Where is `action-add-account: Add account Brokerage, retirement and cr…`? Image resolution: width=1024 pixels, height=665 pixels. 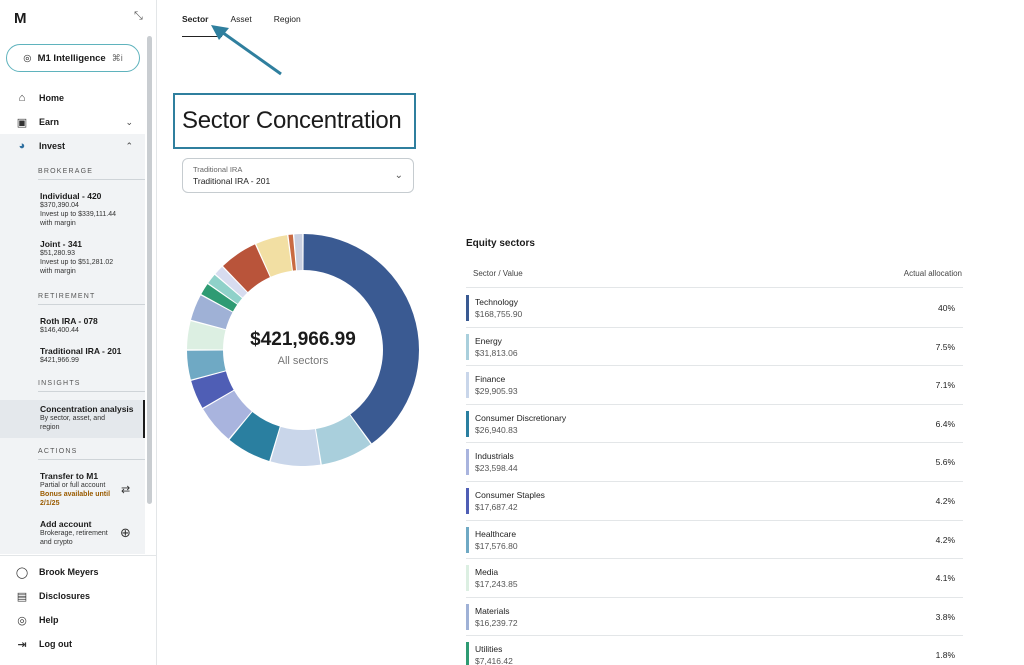 action-add-account: Add account Brokerage, retirement and cr… is located at coordinates (92, 533).